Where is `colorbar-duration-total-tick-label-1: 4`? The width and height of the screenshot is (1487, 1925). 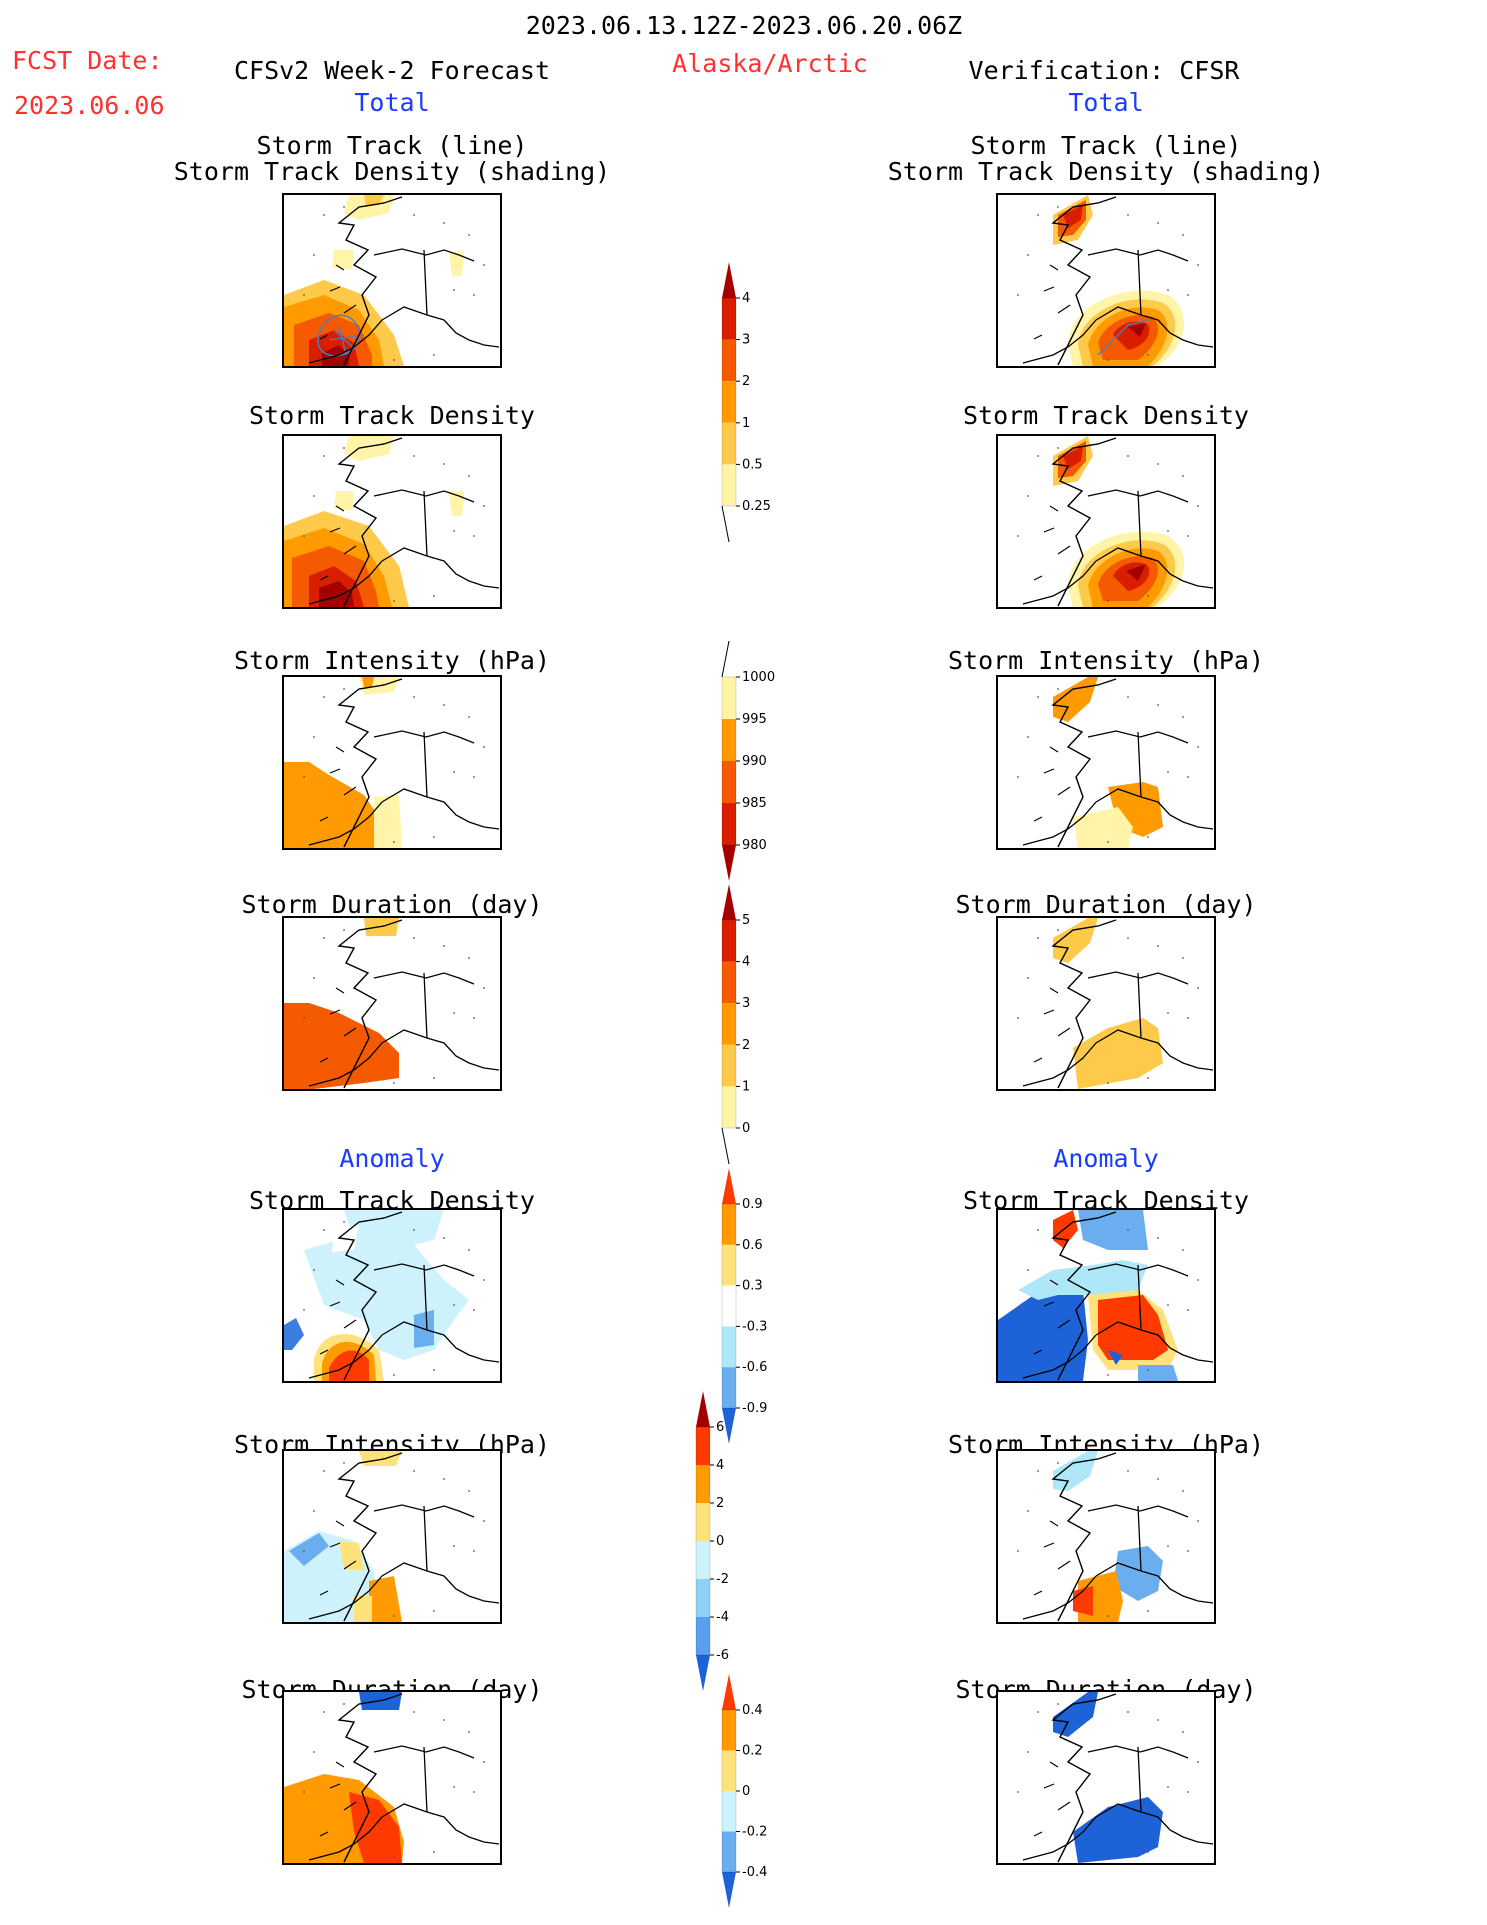 colorbar-duration-total-tick-label-1: 4 is located at coordinates (746, 962).